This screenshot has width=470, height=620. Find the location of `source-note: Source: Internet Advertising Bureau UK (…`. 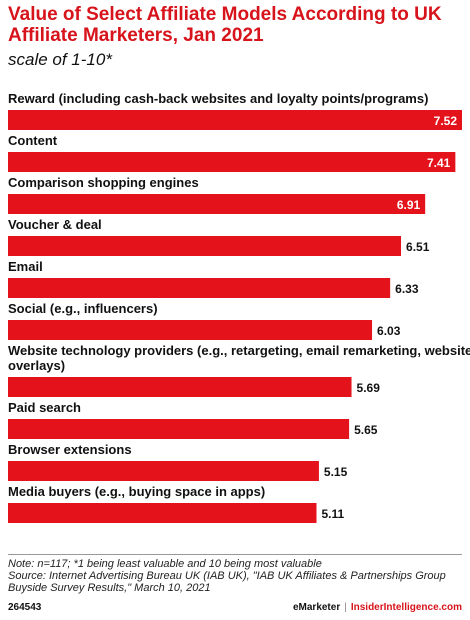

source-note: Source: Internet Advertising Bureau UK (… is located at coordinates (227, 582).